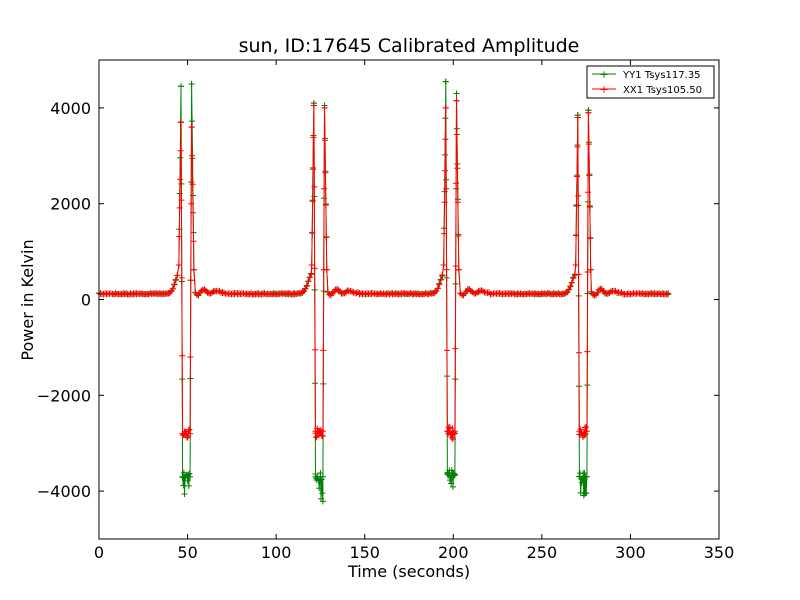 This screenshot has width=800, height=600. What do you see at coordinates (64, 395) in the screenshot?
I see `y-tick-label: −2000` at bounding box center [64, 395].